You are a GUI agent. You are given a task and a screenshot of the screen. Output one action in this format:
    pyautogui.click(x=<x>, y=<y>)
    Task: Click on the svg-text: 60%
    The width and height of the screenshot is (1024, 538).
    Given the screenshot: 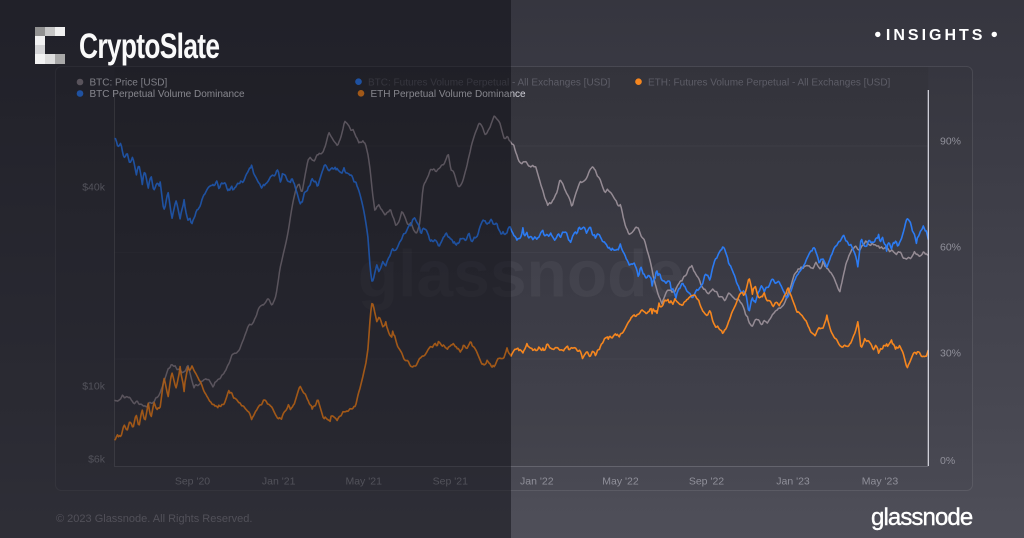 What is the action you would take?
    pyautogui.click(x=950, y=248)
    